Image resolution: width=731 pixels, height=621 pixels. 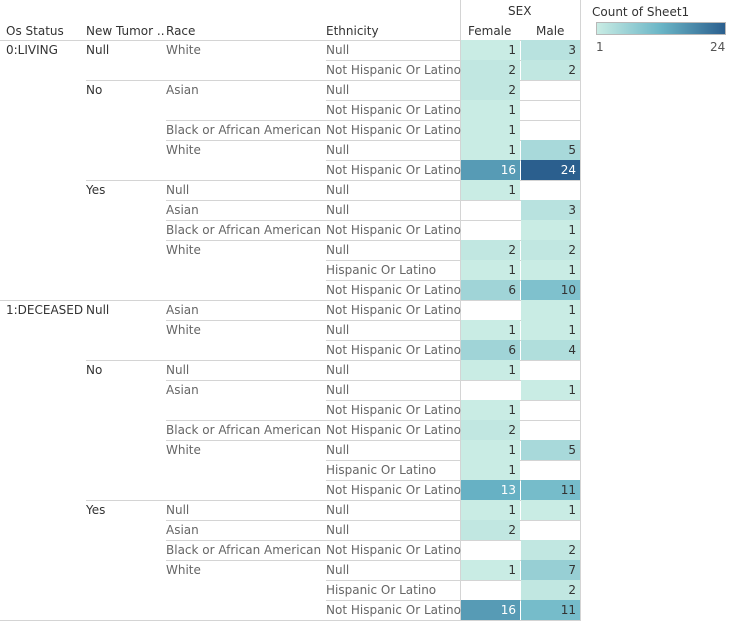 What do you see at coordinates (641, 12) in the screenshot?
I see `legend-title: Count of Sheet1` at bounding box center [641, 12].